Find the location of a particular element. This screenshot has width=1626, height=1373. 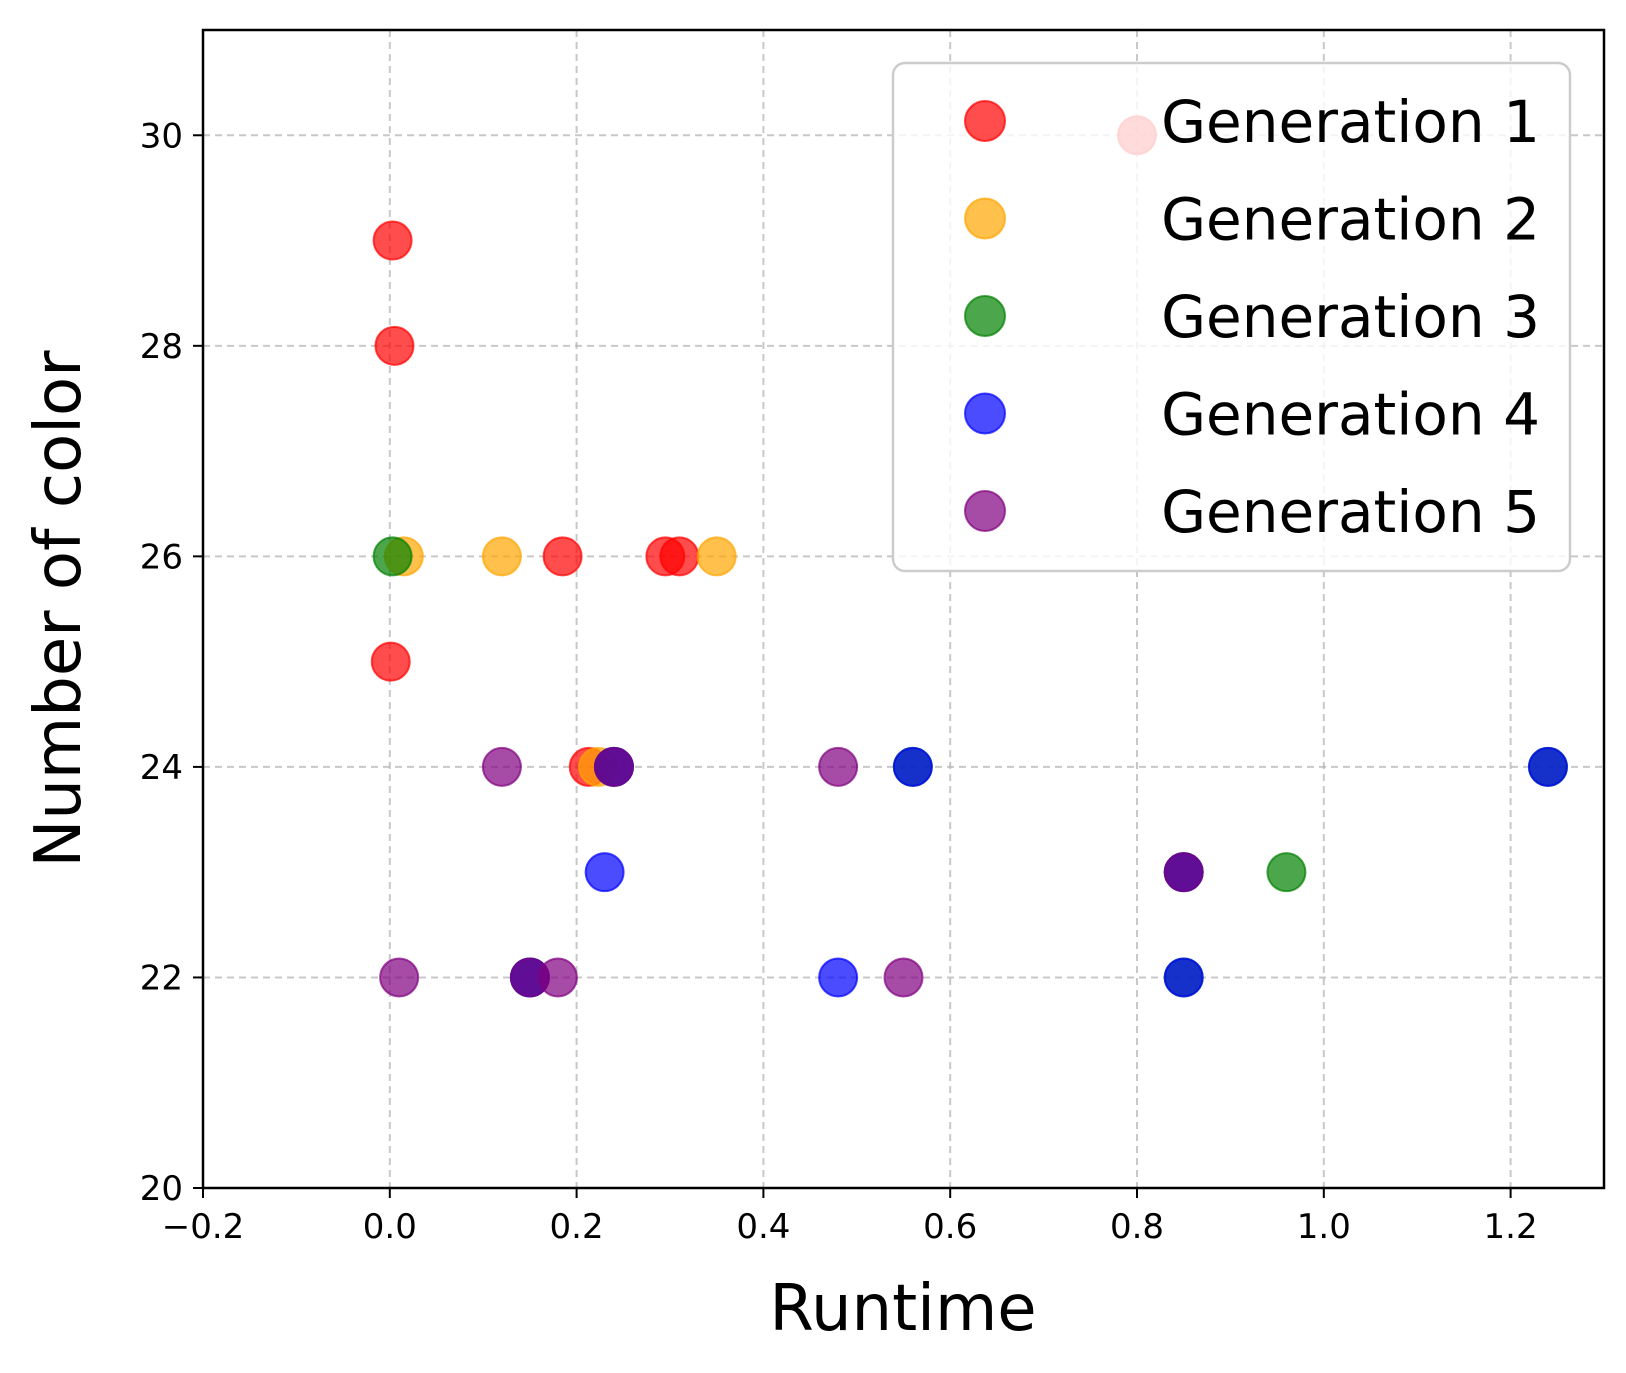

x-axis-title: Runtime is located at coordinates (902, 1309).